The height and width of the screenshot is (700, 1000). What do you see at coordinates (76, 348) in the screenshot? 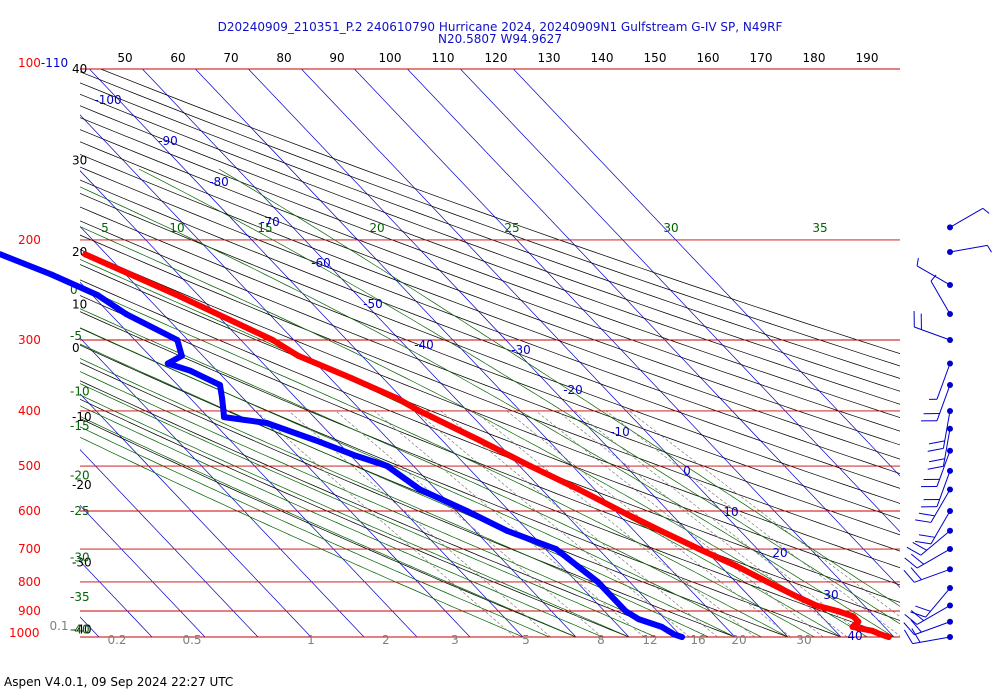
I see `dry-adiabat-label: 0` at bounding box center [76, 348].